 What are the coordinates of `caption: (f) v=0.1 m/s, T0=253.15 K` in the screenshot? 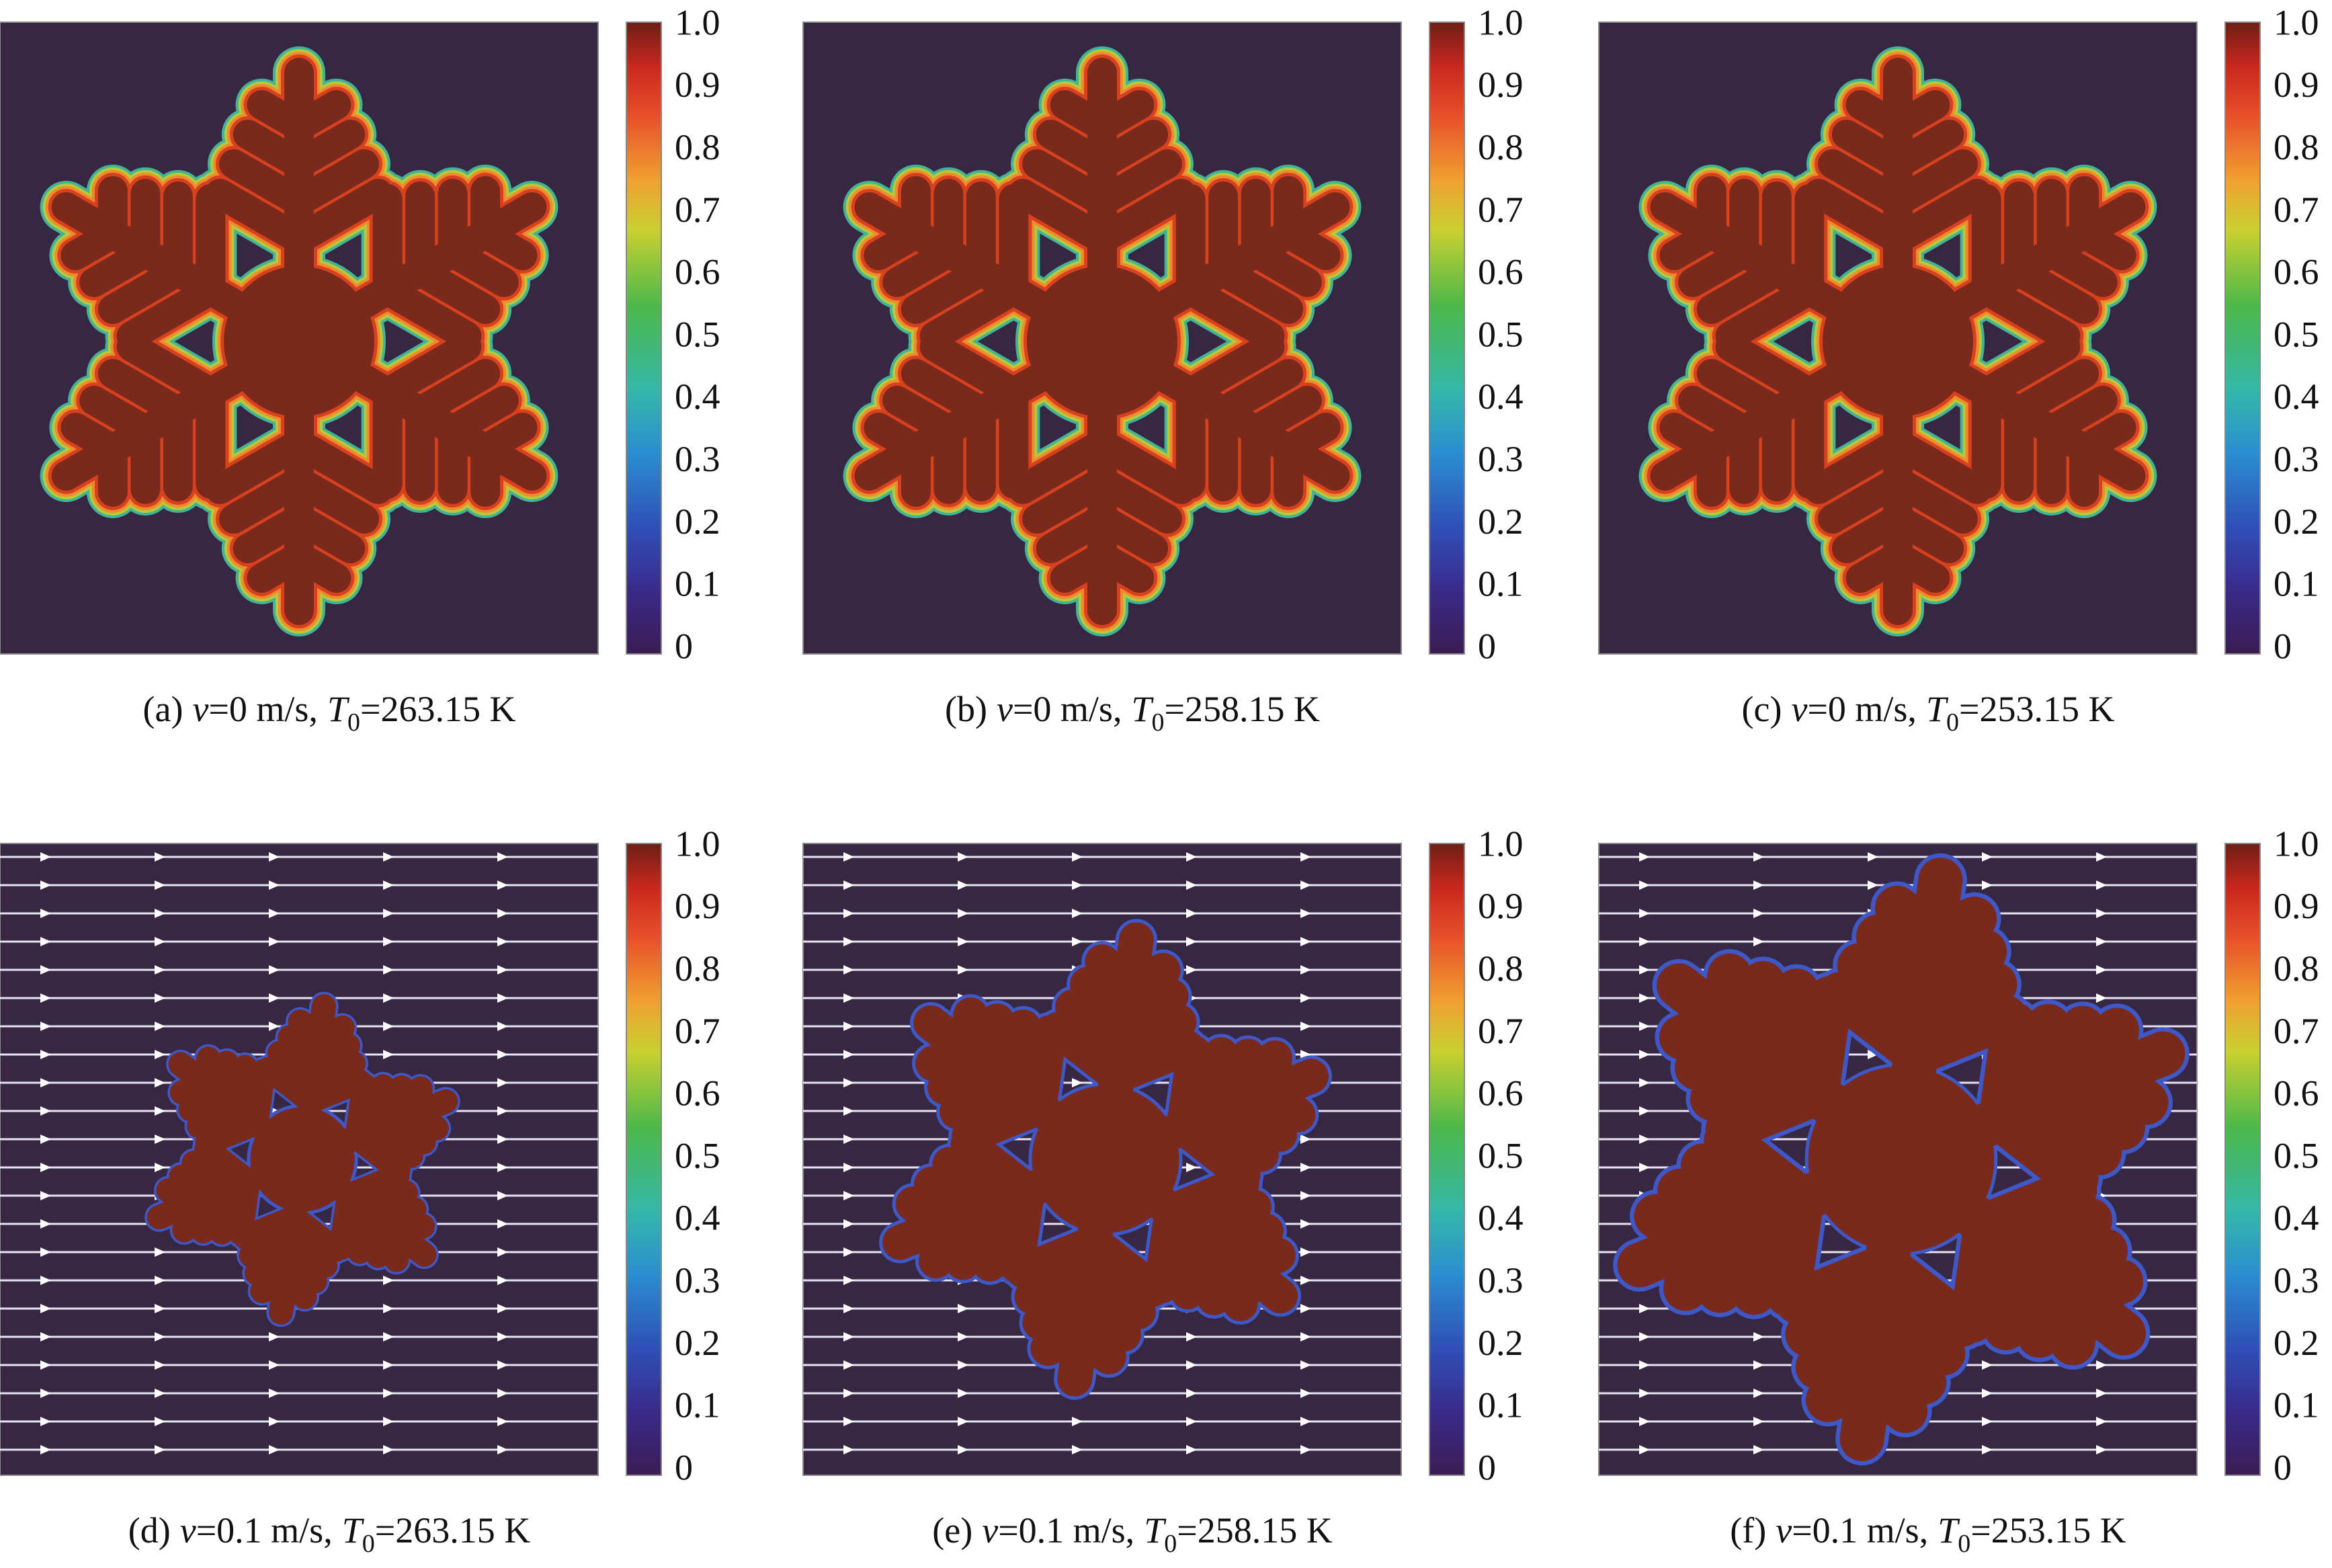 It's located at (1928, 1534).